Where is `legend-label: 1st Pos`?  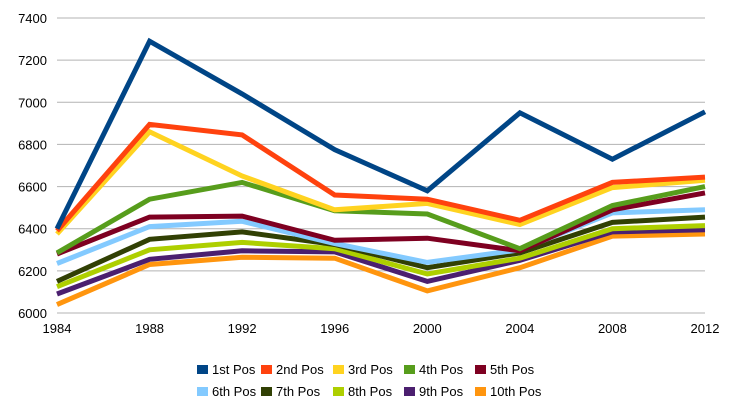 legend-label: 1st Pos is located at coordinates (234, 369).